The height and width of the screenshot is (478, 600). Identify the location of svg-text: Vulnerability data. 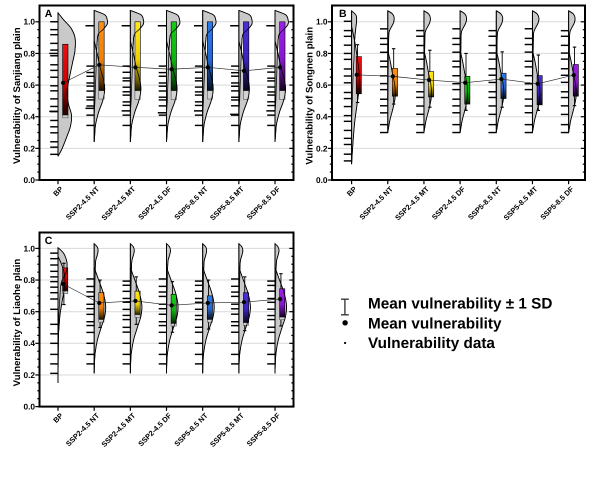
(431, 343).